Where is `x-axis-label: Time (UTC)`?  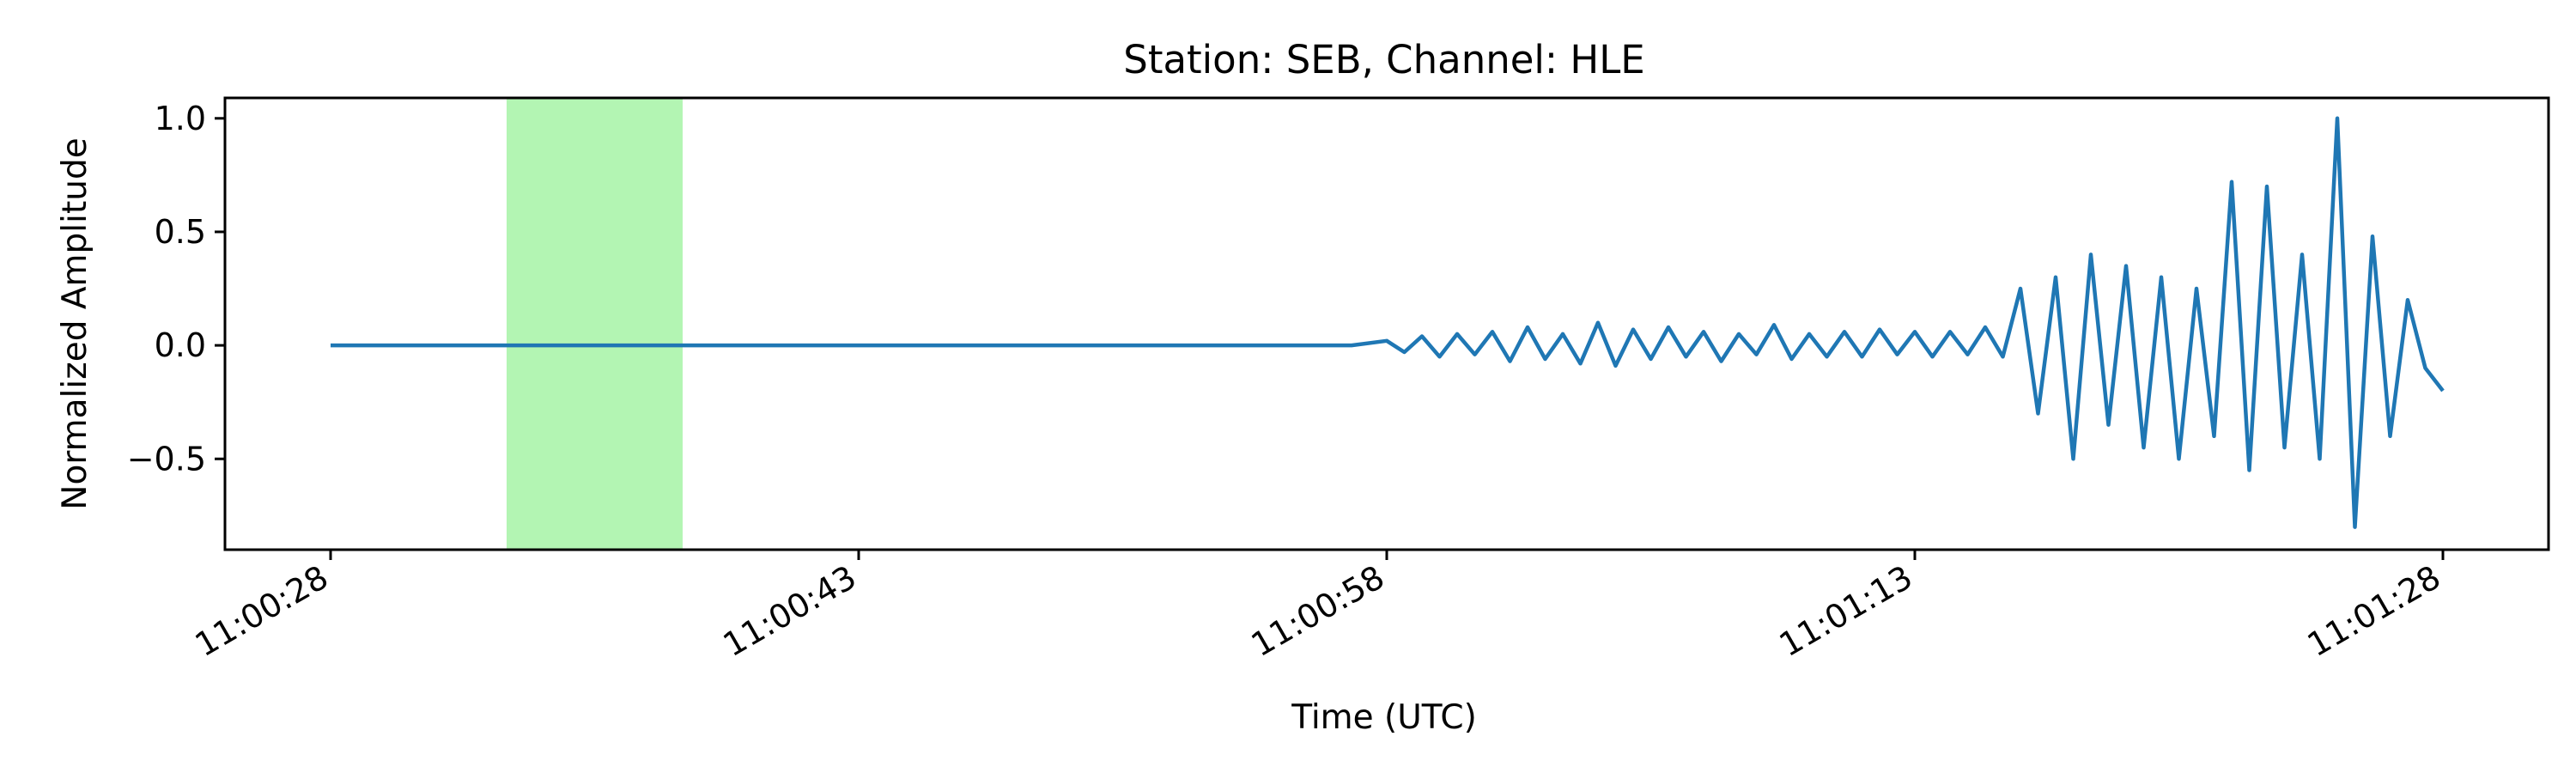
x-axis-label: Time (UTC) is located at coordinates (1384, 717).